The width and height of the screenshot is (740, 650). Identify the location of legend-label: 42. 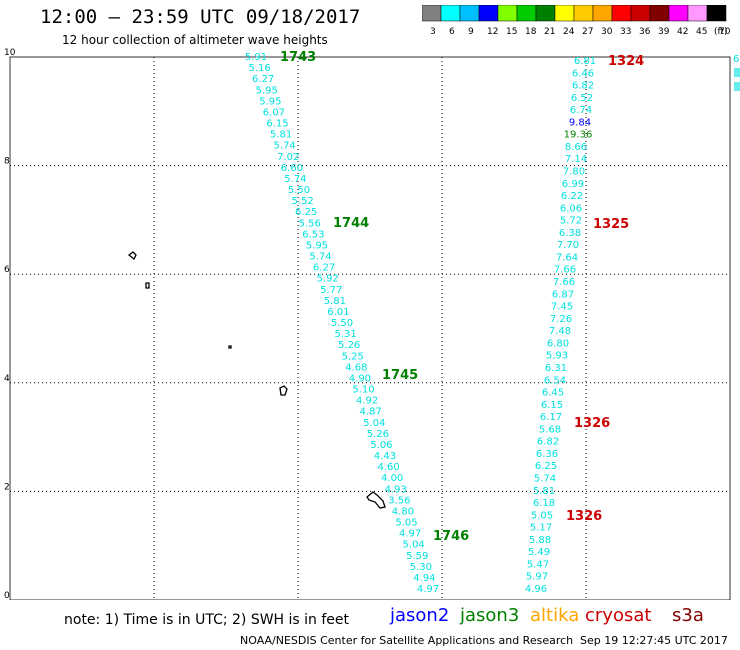
(683, 32).